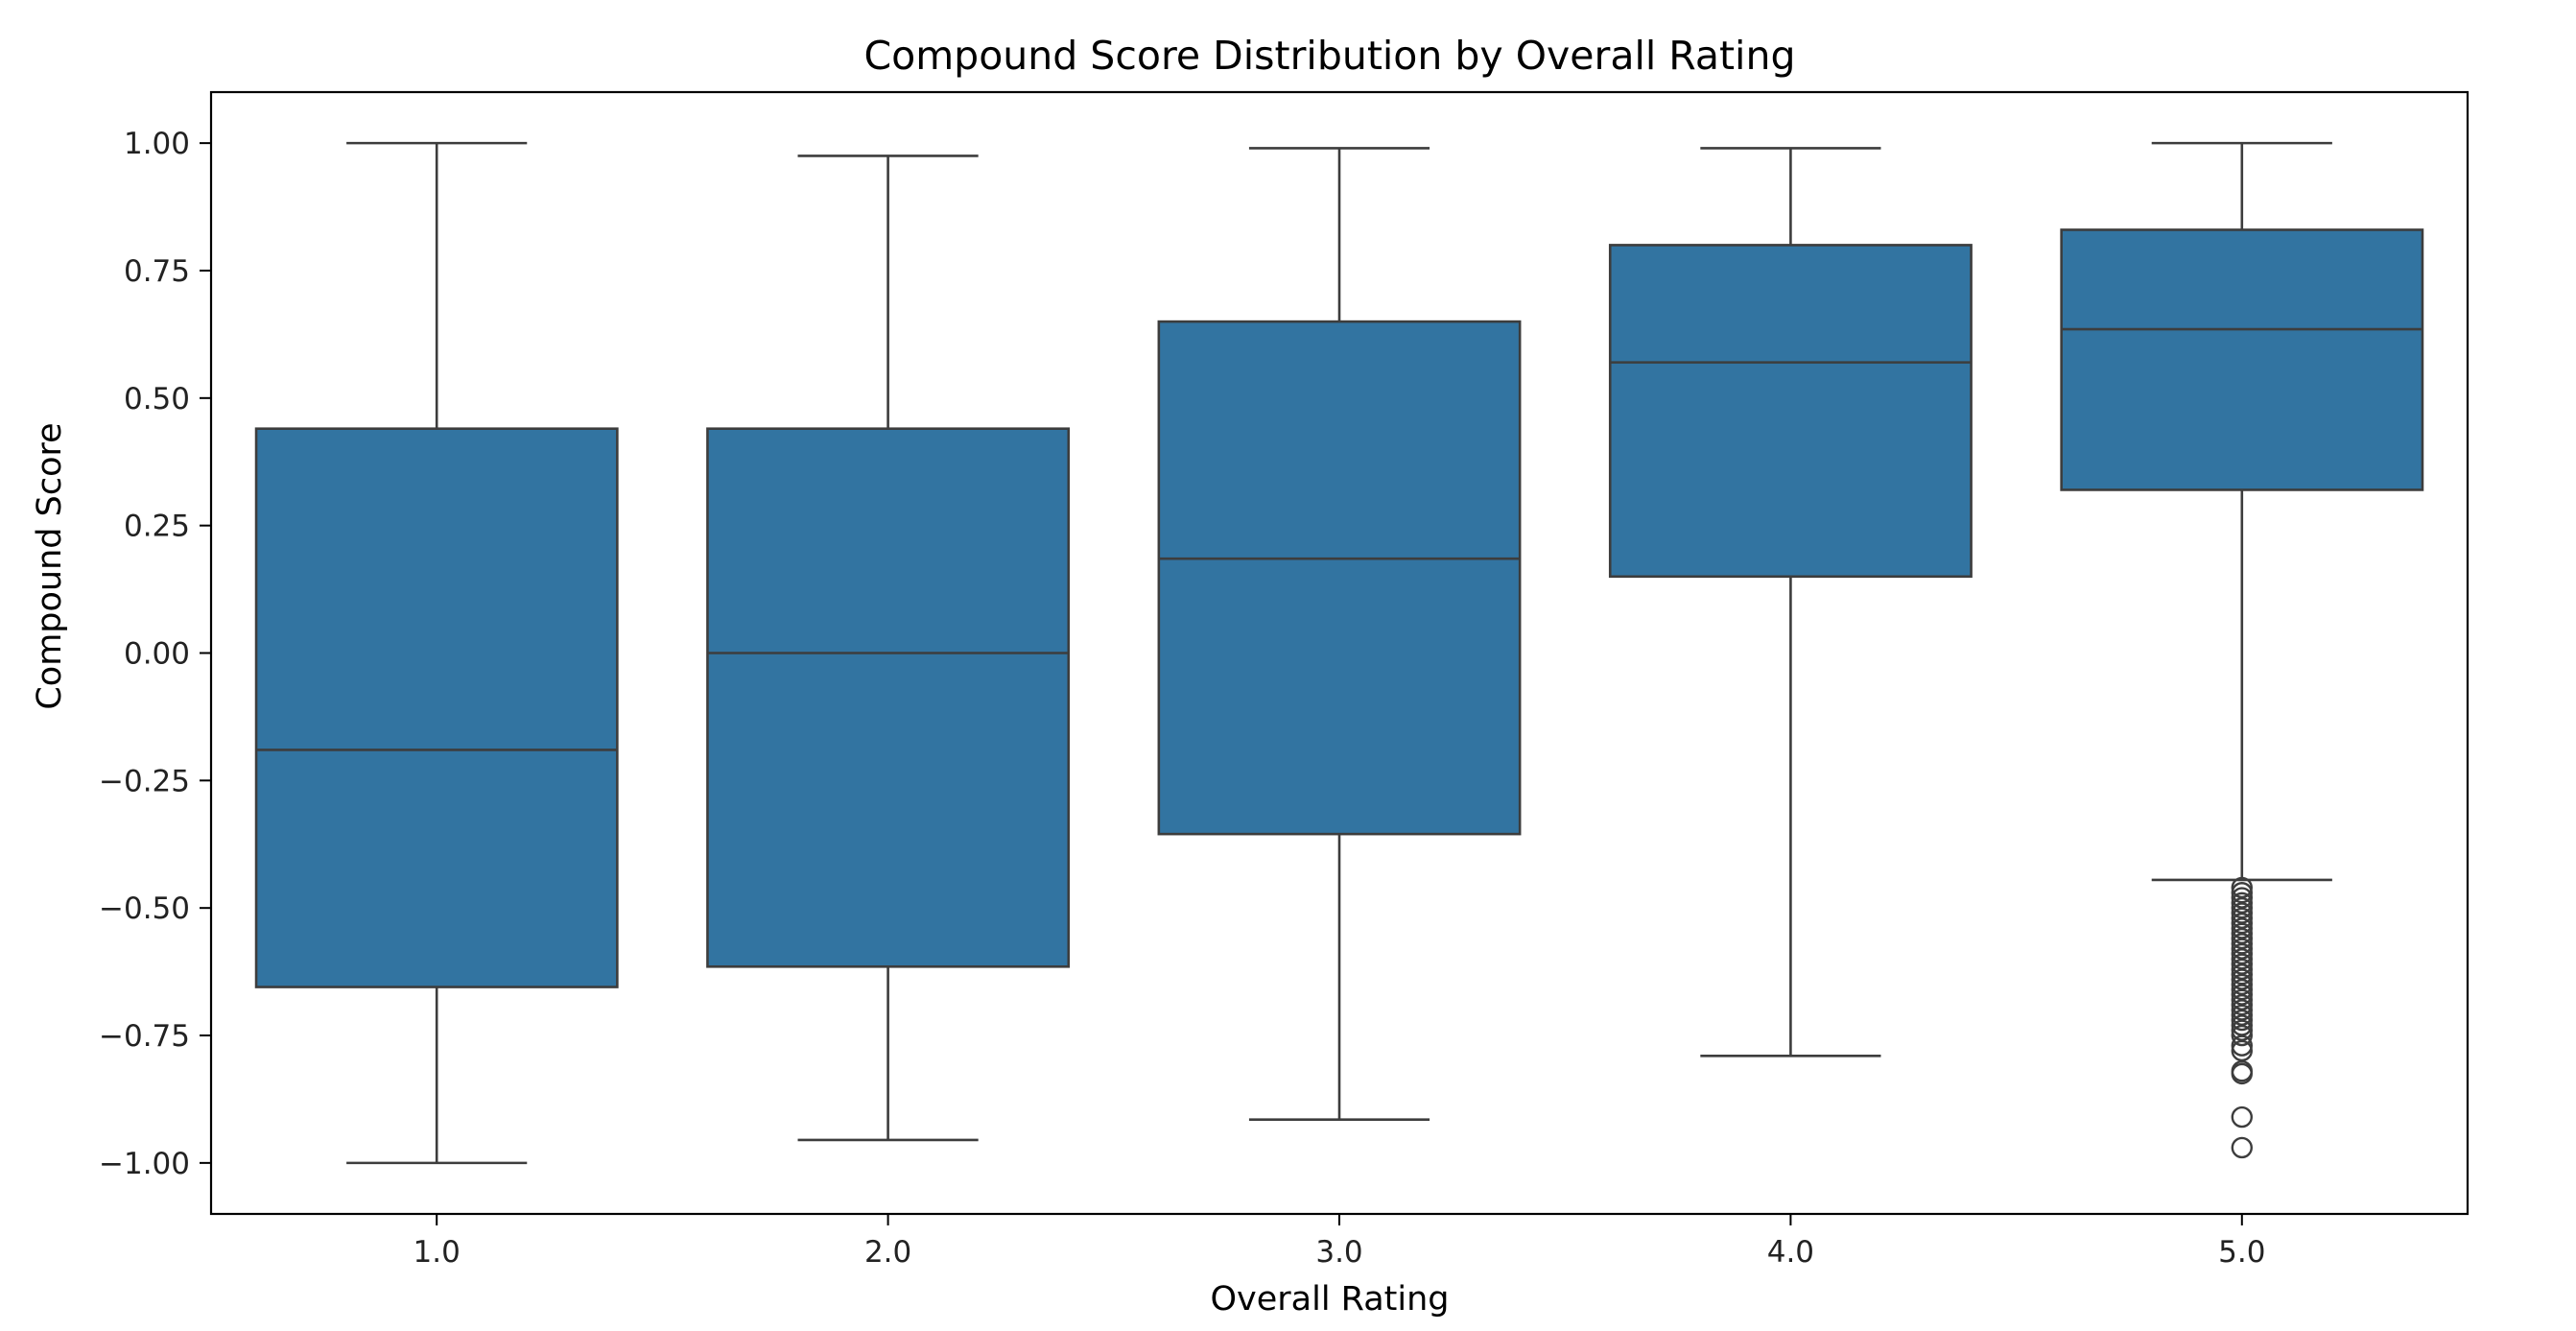  I want to click on x-tick-label: 2.0, so click(887, 1252).